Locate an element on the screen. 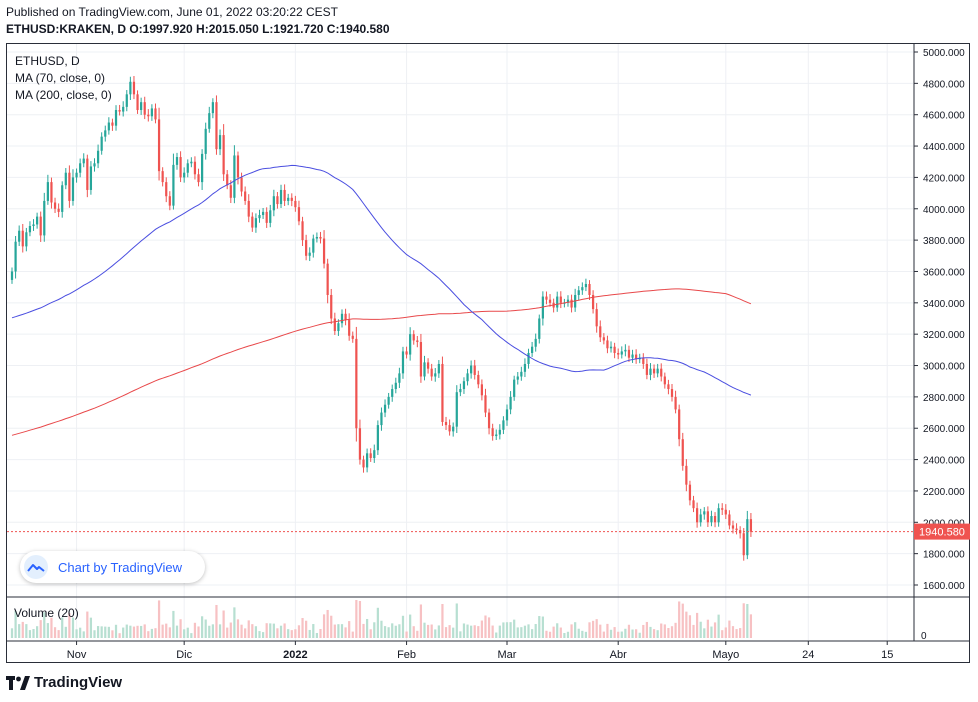 This screenshot has height=702, width=978. symbol-legend: ETHUSD, D is located at coordinates (47, 61).